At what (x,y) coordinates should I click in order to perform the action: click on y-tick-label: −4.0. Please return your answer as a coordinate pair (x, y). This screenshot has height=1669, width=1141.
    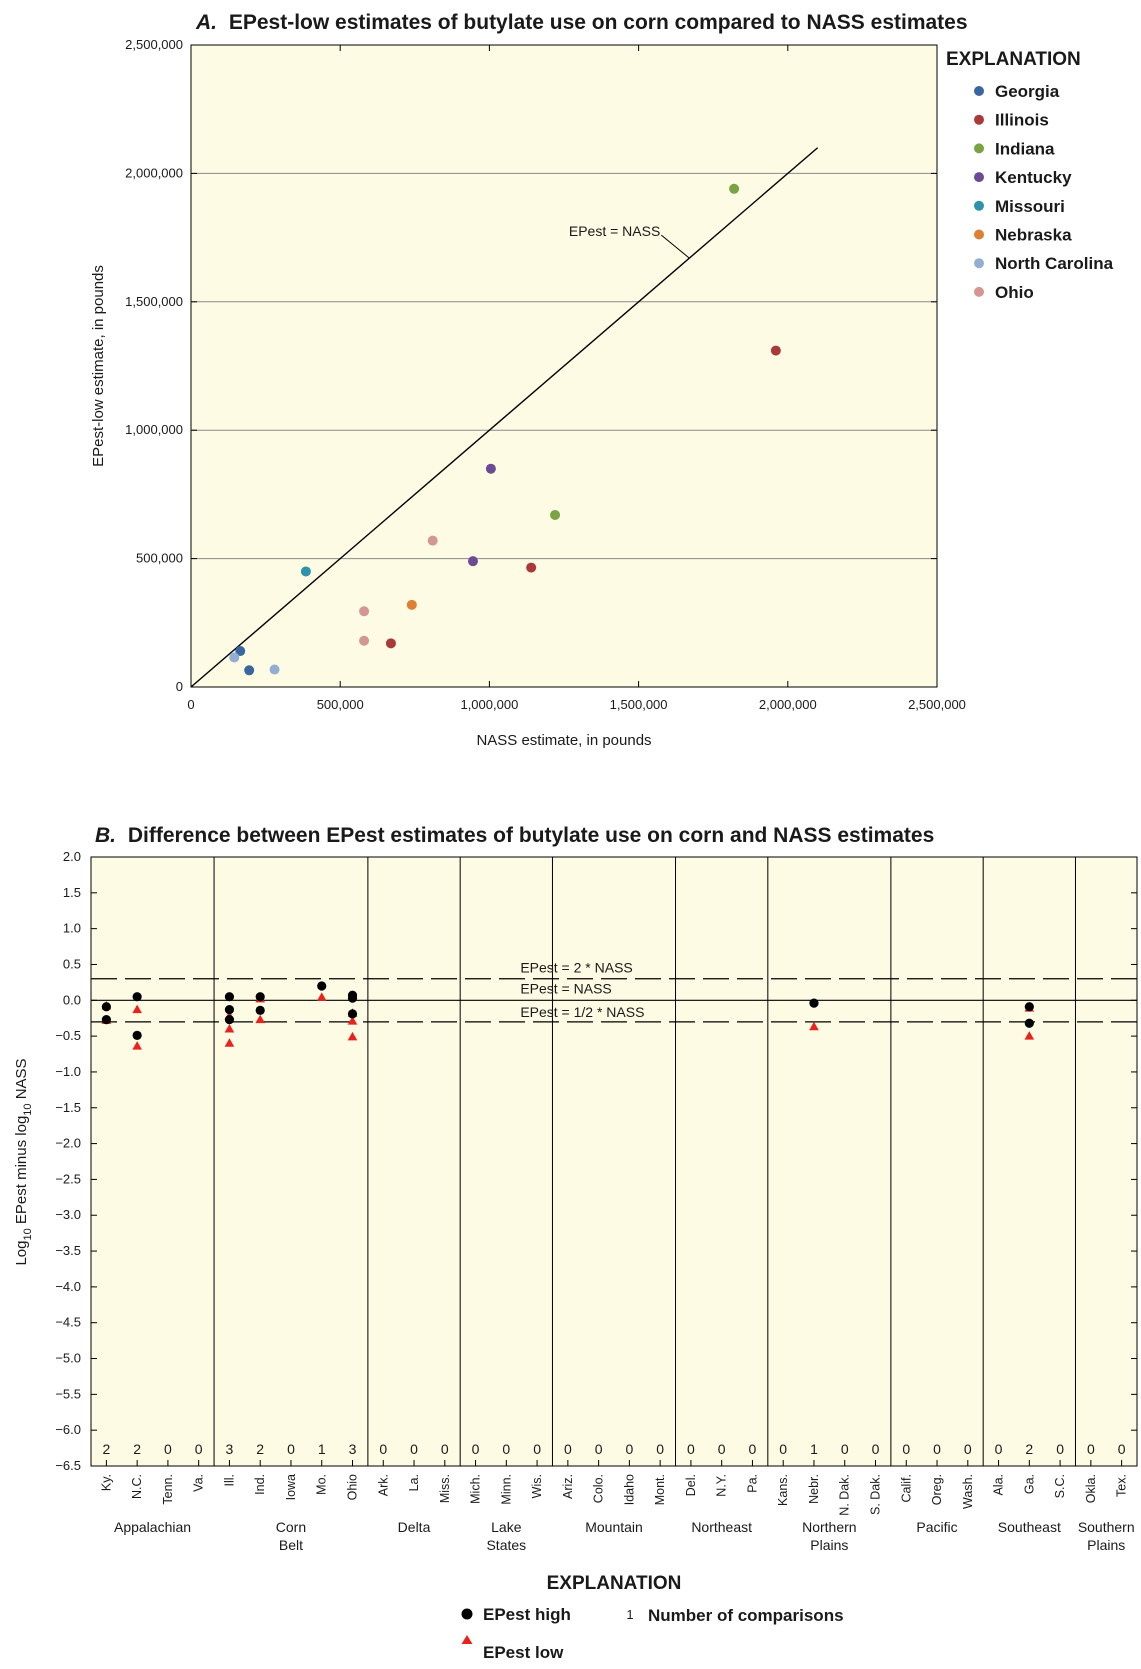
    Looking at the image, I should click on (68, 1286).